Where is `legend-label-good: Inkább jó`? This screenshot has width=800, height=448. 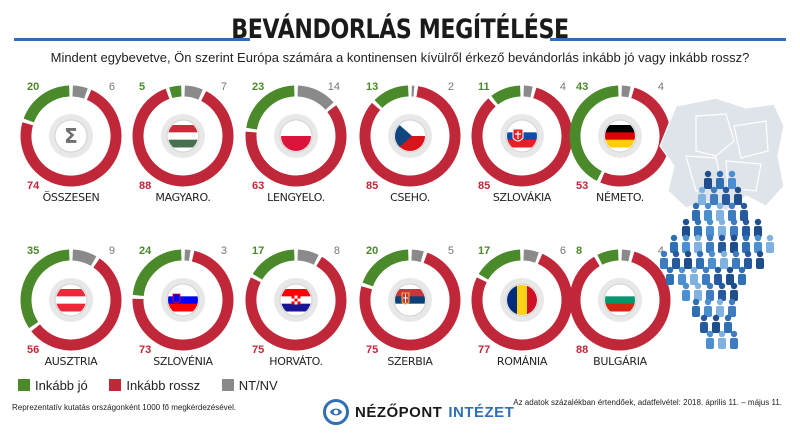 legend-label-good: Inkább jó is located at coordinates (61, 386).